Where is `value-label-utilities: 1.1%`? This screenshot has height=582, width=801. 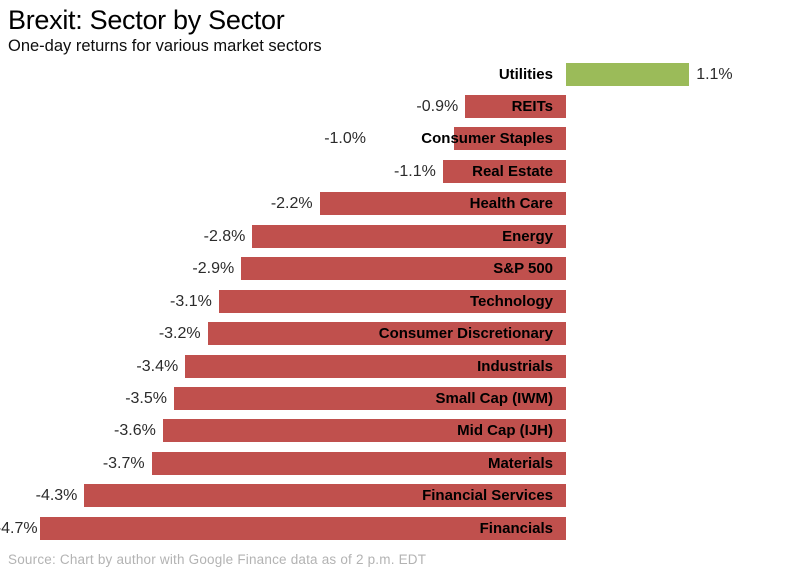
value-label-utilities: 1.1% is located at coordinates (714, 74).